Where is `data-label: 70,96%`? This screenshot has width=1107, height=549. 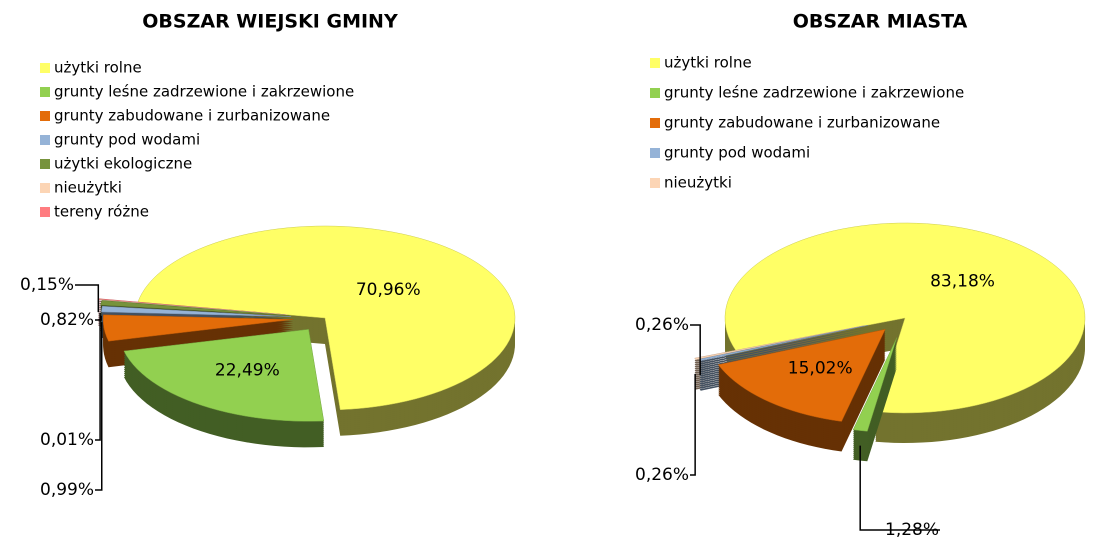 data-label: 70,96% is located at coordinates (388, 290).